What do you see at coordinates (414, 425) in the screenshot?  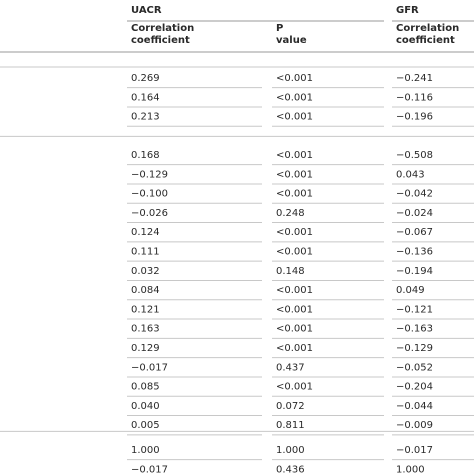 I see `cell: −0.009` at bounding box center [414, 425].